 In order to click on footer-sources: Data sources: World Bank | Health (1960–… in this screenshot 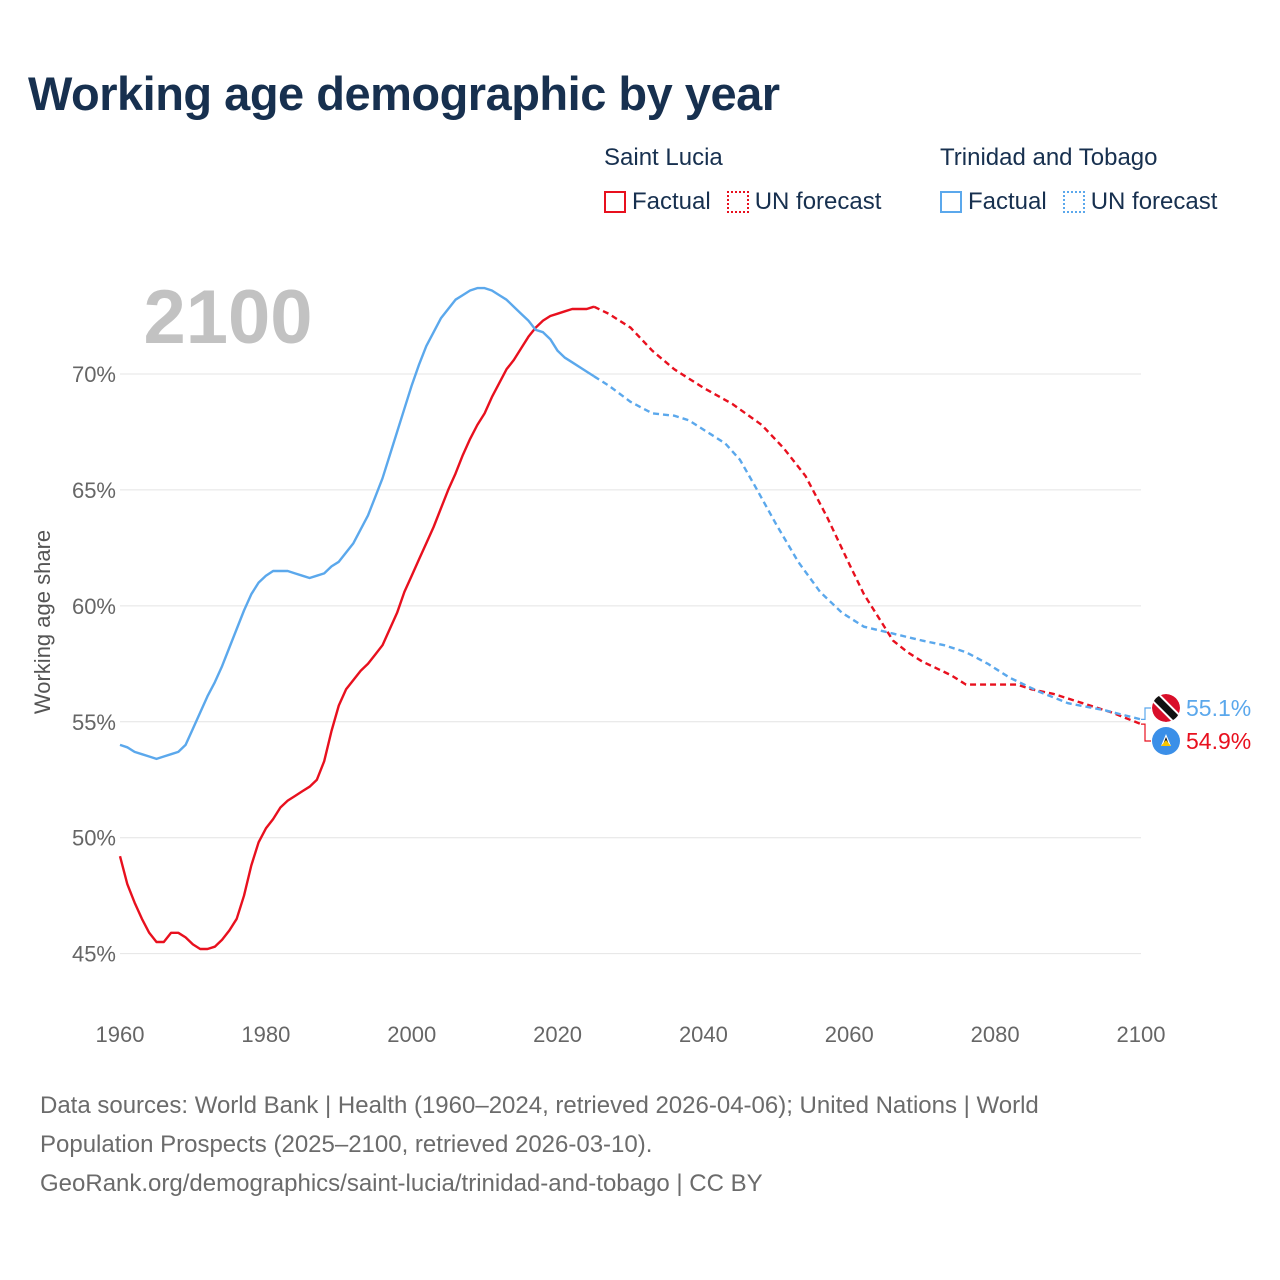, I will do `click(630, 1144)`.